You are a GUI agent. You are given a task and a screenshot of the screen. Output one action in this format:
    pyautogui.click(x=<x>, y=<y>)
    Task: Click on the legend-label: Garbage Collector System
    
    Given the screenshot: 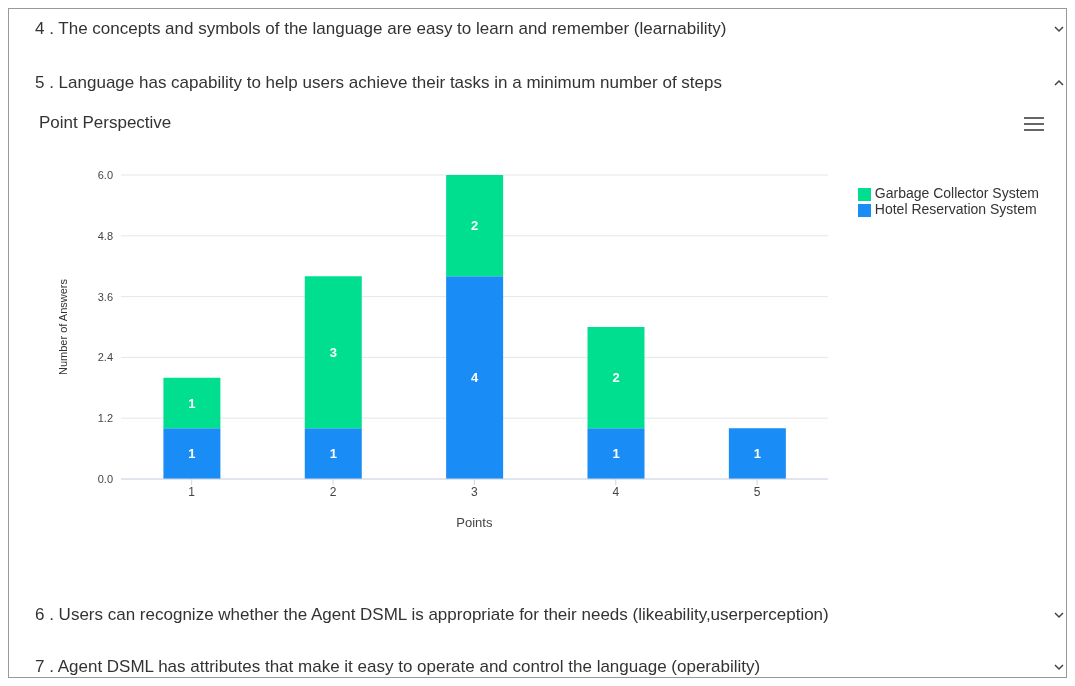 What is the action you would take?
    pyautogui.click(x=956, y=193)
    